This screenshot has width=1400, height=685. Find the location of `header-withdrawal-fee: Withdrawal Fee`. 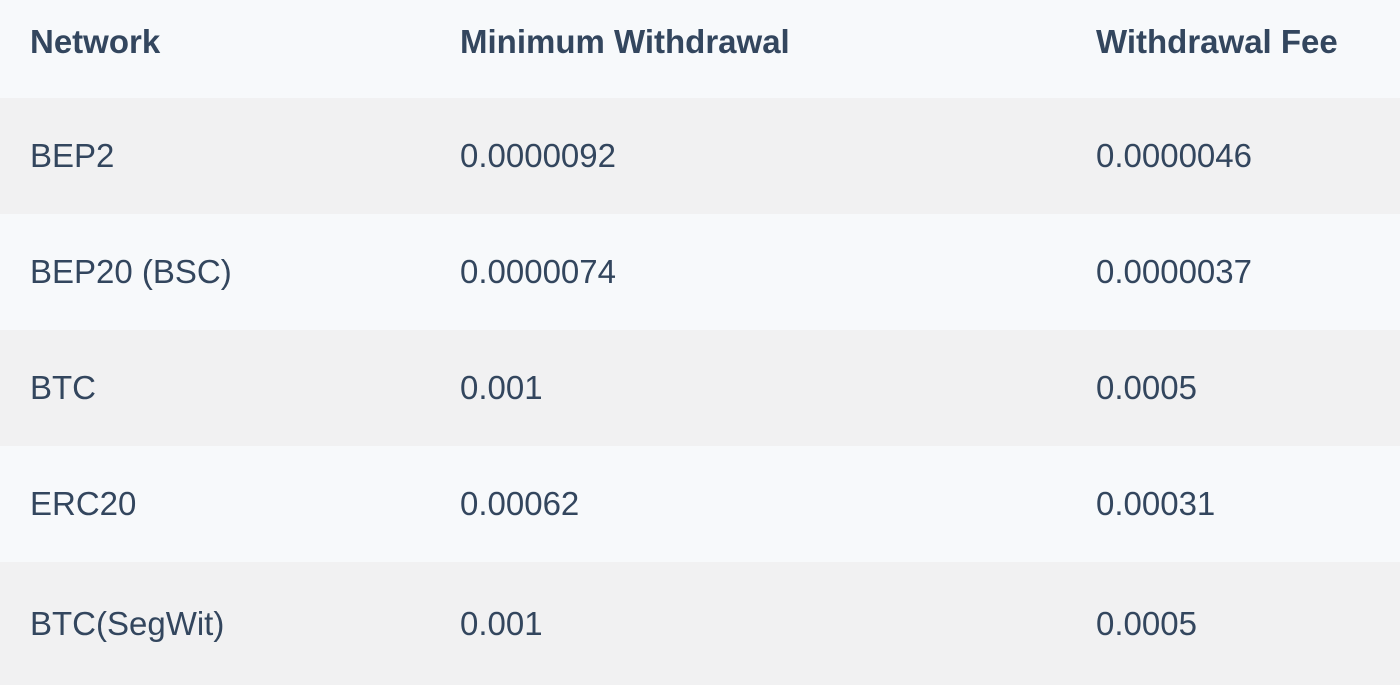

header-withdrawal-fee: Withdrawal Fee is located at coordinates (1217, 41).